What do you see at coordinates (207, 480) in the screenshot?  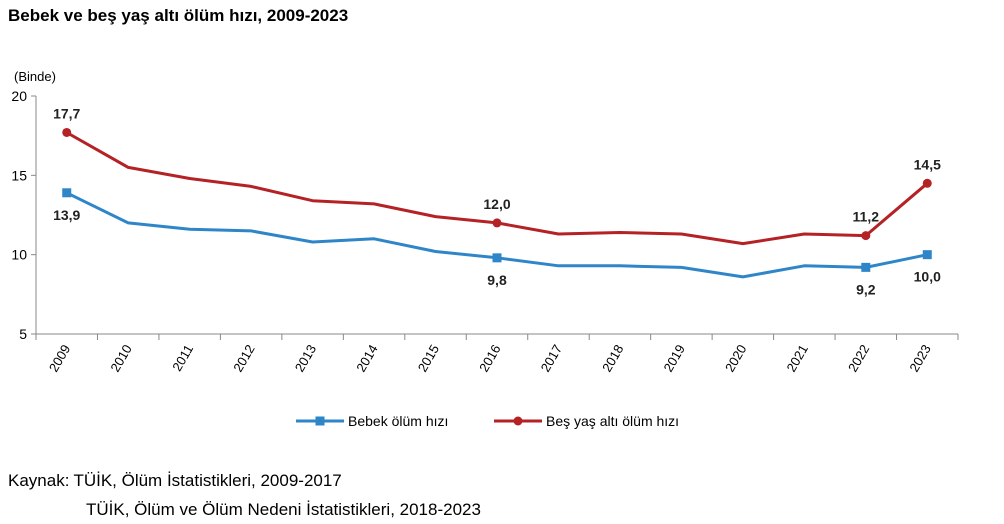 I see `source-text-1: TÜİK, Ölüm İstatistikleri, 2009-2017` at bounding box center [207, 480].